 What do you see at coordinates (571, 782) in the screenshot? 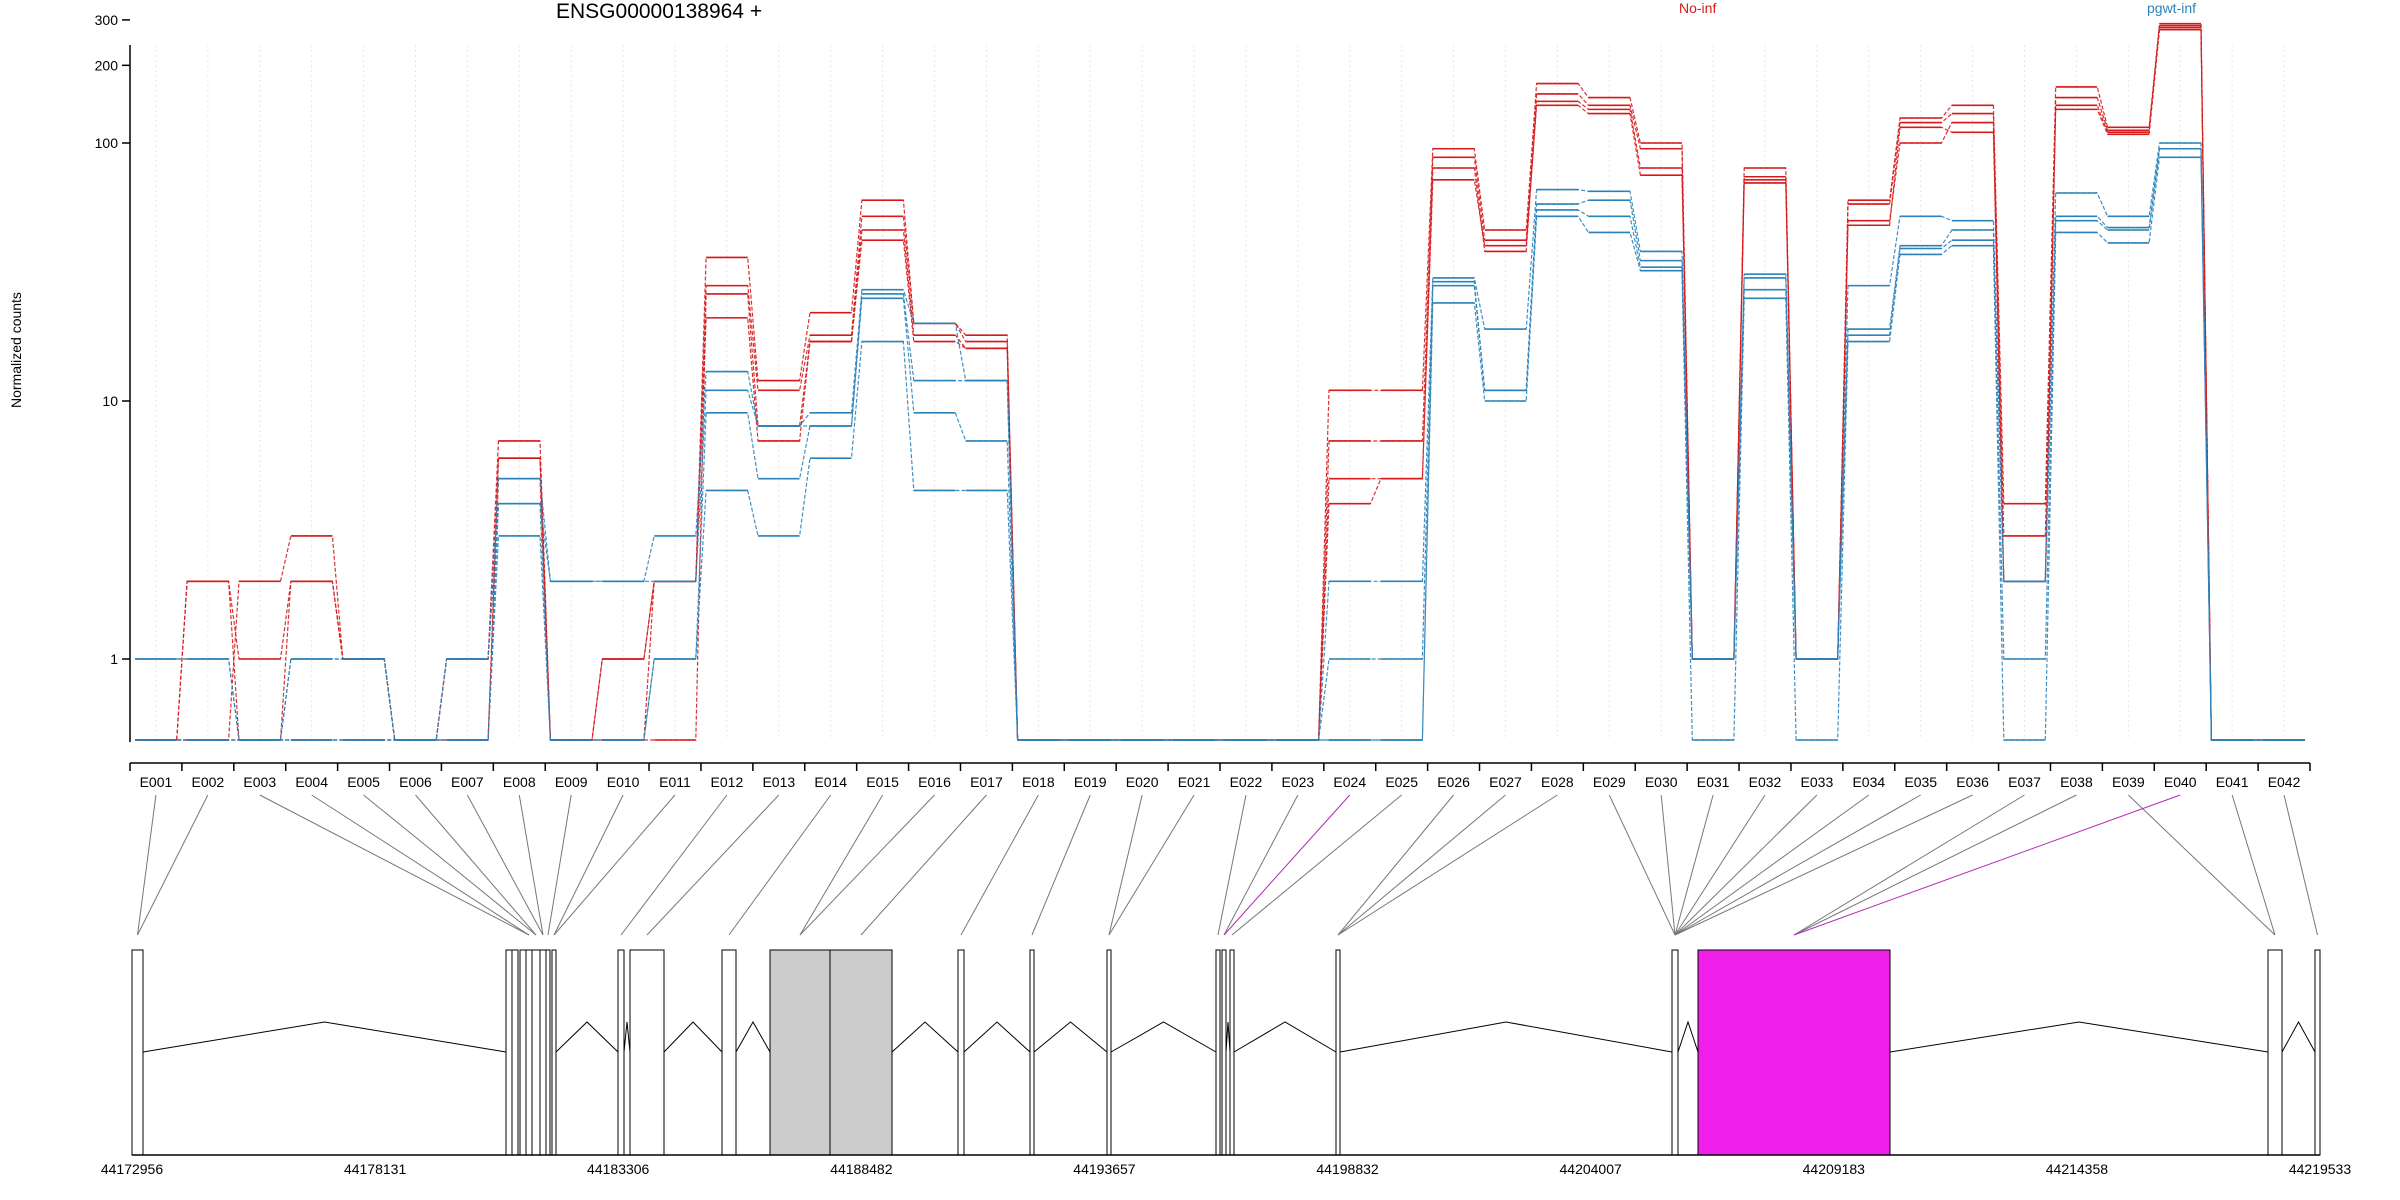
I see `x-tick-label: E009` at bounding box center [571, 782].